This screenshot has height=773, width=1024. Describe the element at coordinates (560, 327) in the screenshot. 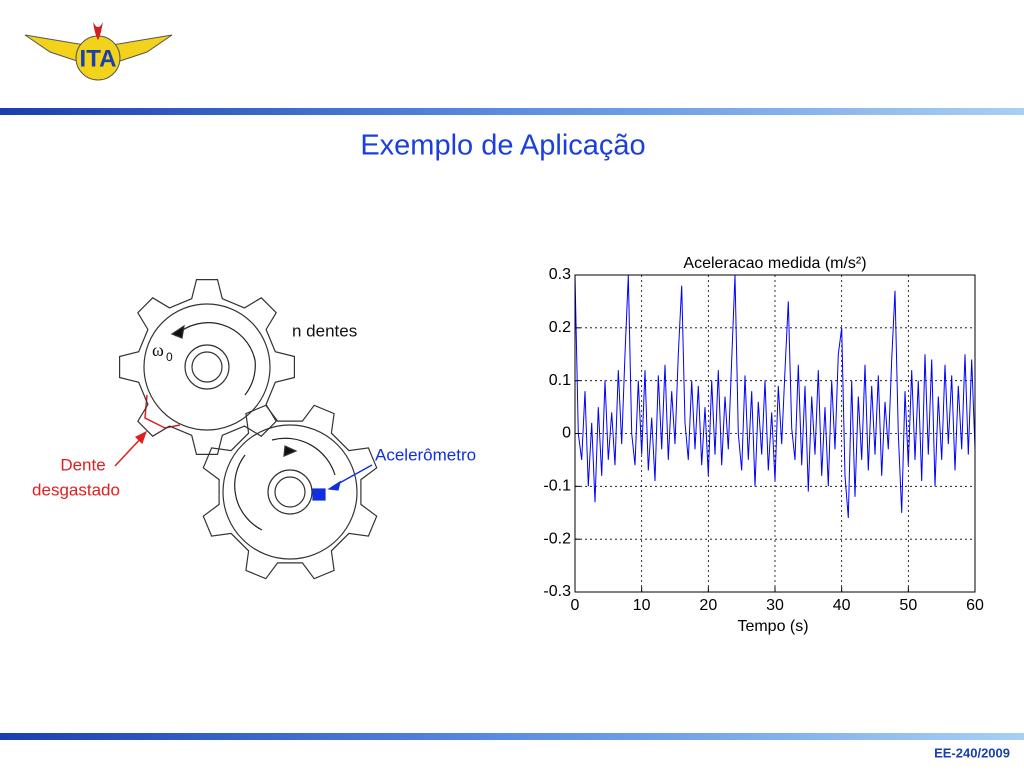

I see `y-tick-label: 0.2` at that location.